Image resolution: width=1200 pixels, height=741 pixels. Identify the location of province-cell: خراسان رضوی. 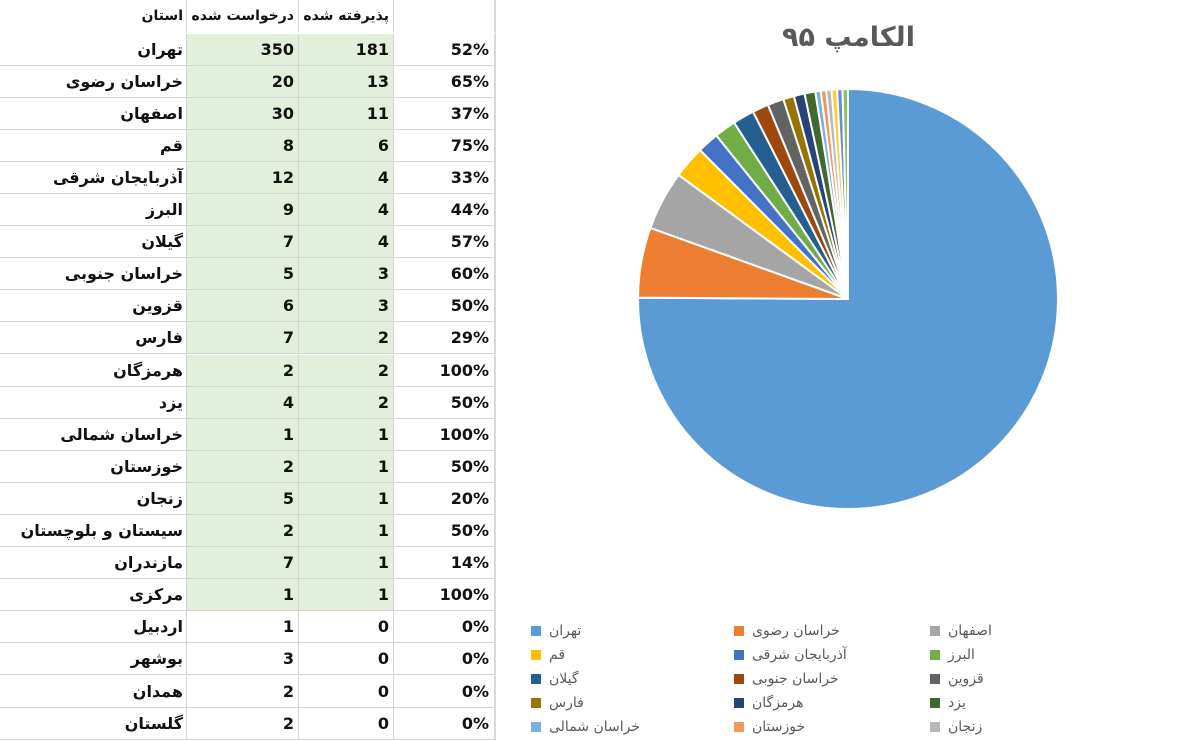
(93, 81).